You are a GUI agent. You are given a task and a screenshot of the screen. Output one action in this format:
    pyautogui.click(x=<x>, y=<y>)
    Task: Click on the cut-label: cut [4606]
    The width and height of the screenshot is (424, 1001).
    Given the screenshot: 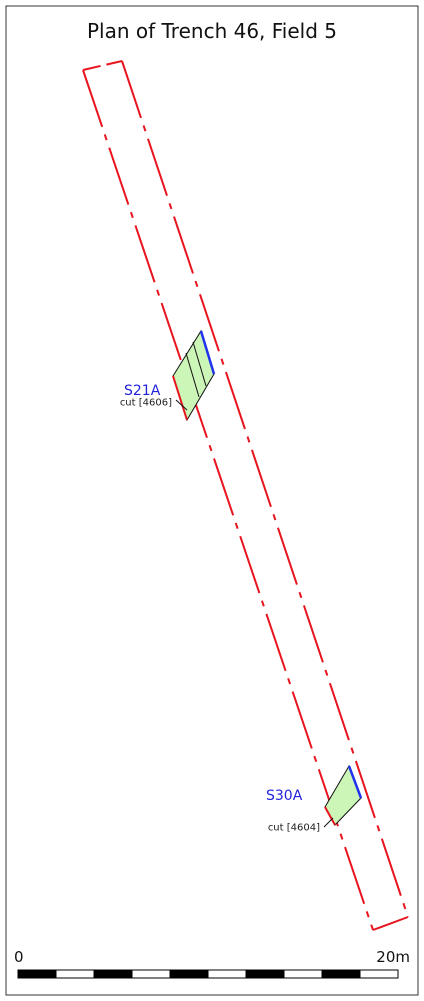 What is the action you would take?
    pyautogui.click(x=146, y=402)
    